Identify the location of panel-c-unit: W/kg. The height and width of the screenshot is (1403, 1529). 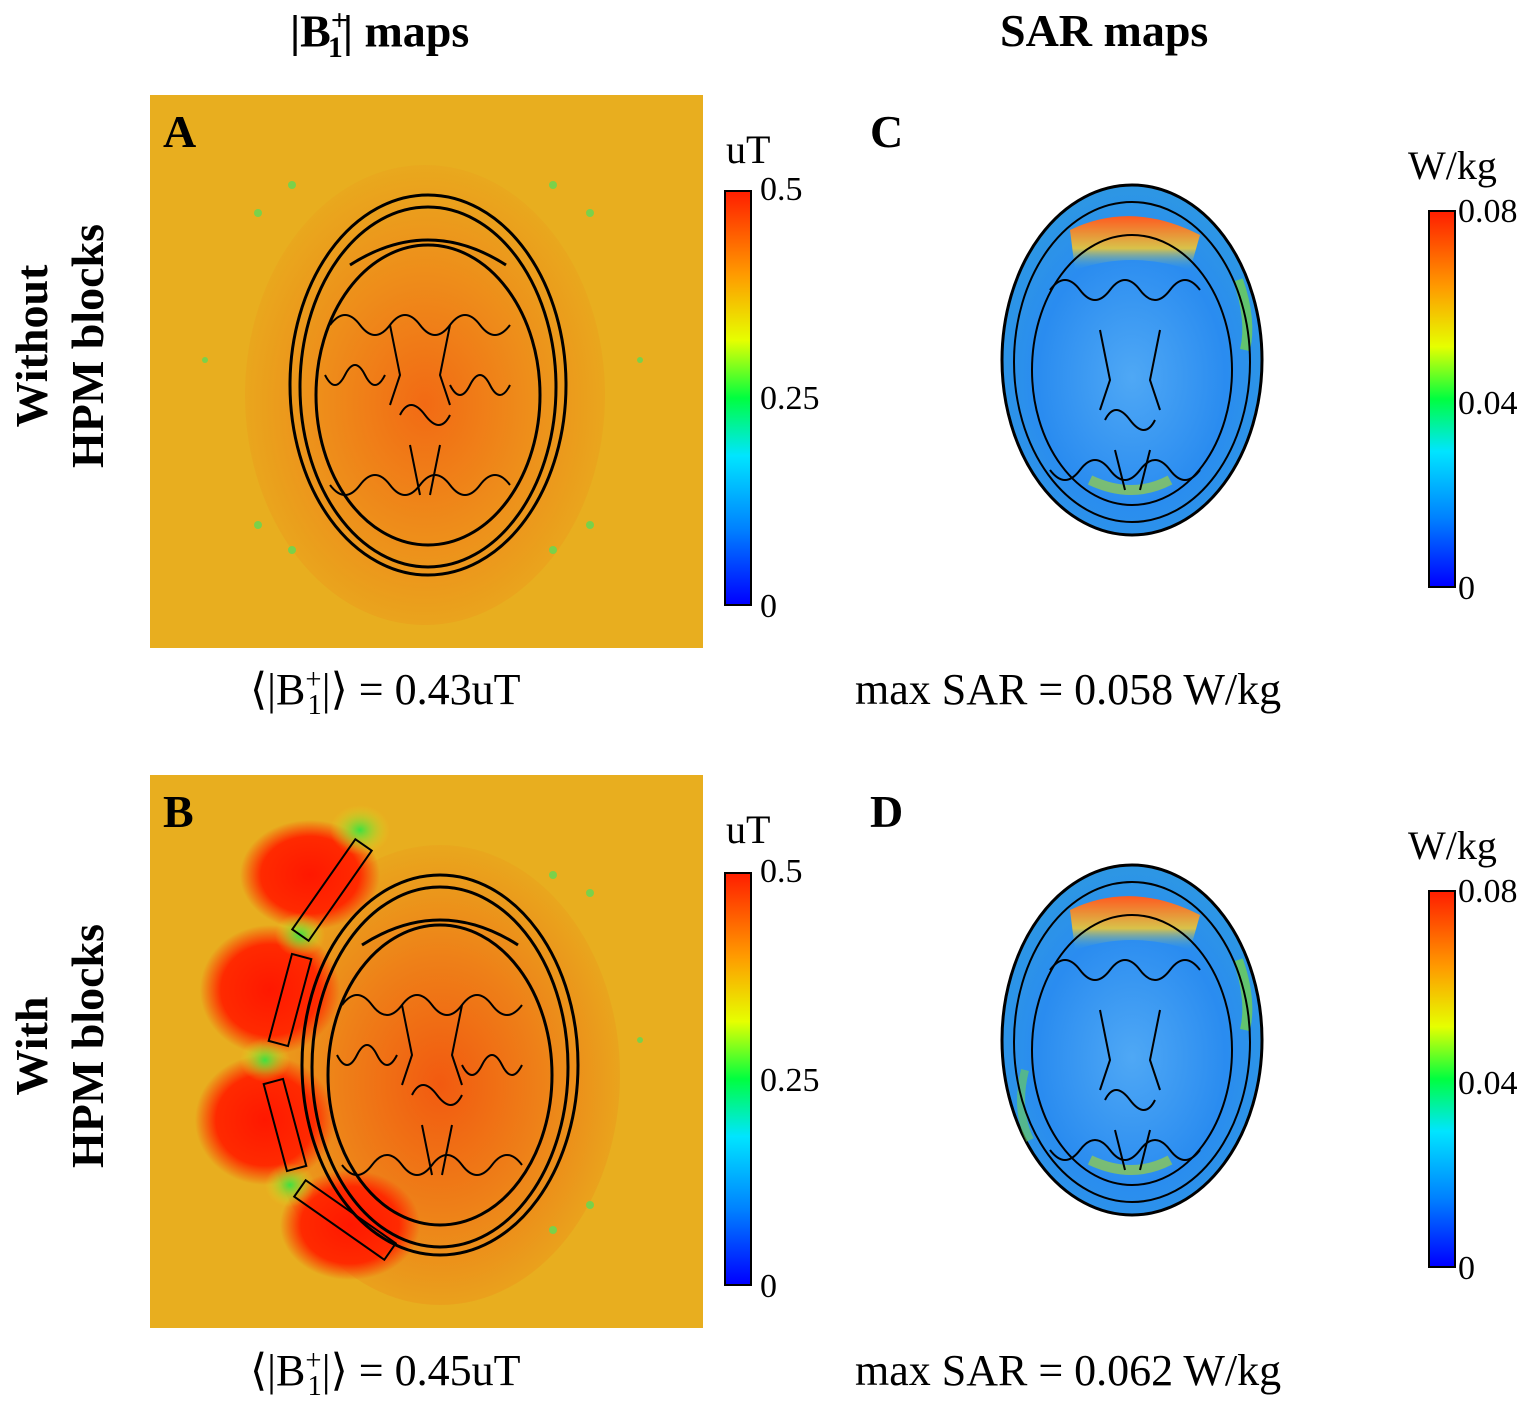
(1452, 165).